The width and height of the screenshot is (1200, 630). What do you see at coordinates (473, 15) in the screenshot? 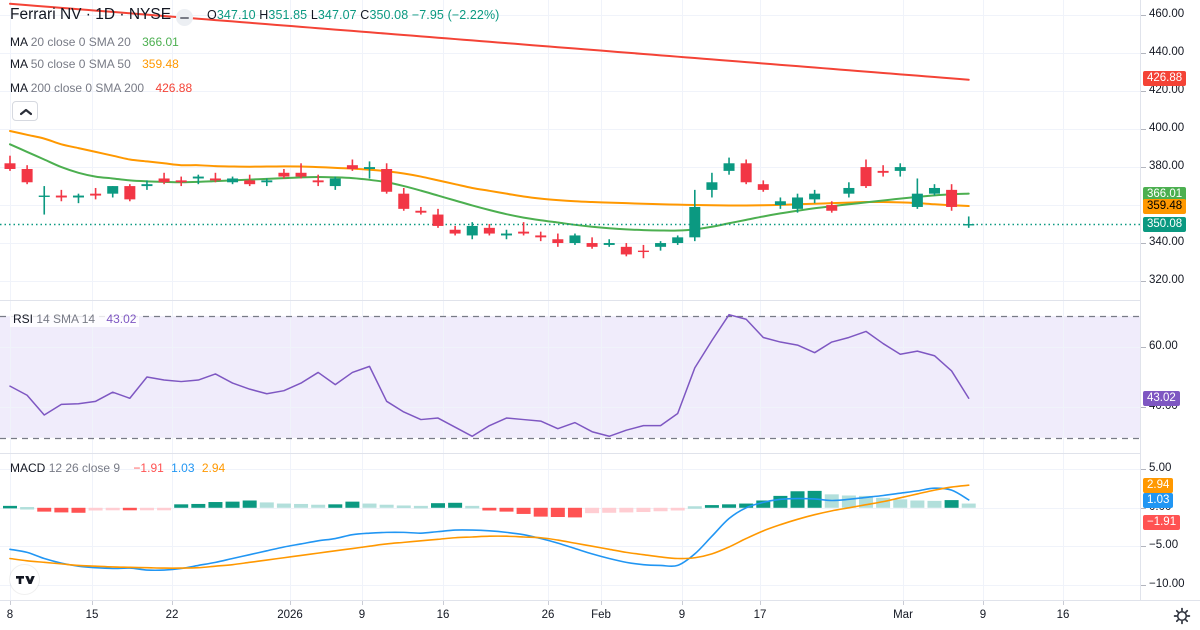
I see `ohlc-change-percent: (−2.22%)` at bounding box center [473, 15].